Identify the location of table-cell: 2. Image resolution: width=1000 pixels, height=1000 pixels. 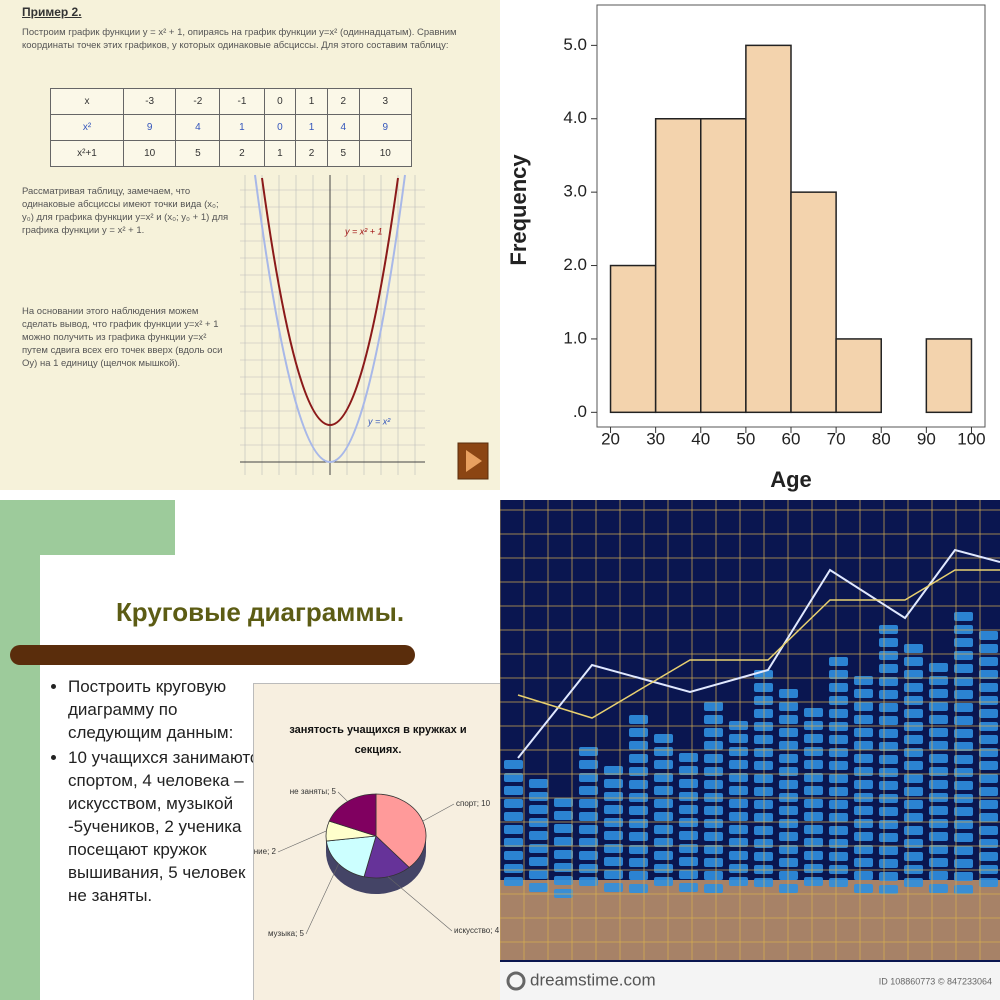
(343, 101).